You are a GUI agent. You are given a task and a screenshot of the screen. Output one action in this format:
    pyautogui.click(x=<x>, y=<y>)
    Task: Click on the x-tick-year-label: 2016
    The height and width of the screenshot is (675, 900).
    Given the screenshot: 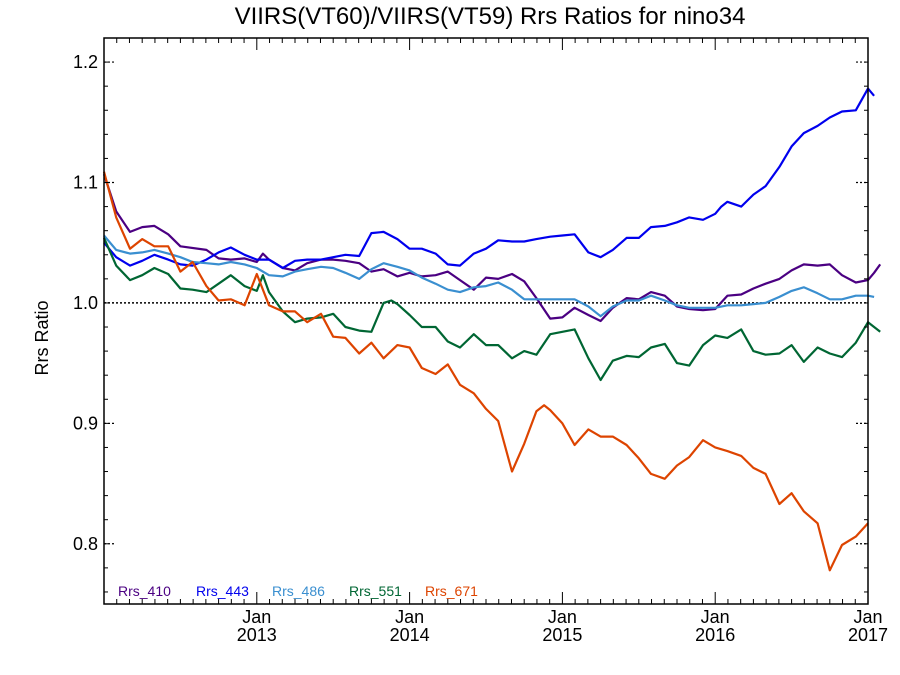 What is the action you would take?
    pyautogui.click(x=715, y=635)
    